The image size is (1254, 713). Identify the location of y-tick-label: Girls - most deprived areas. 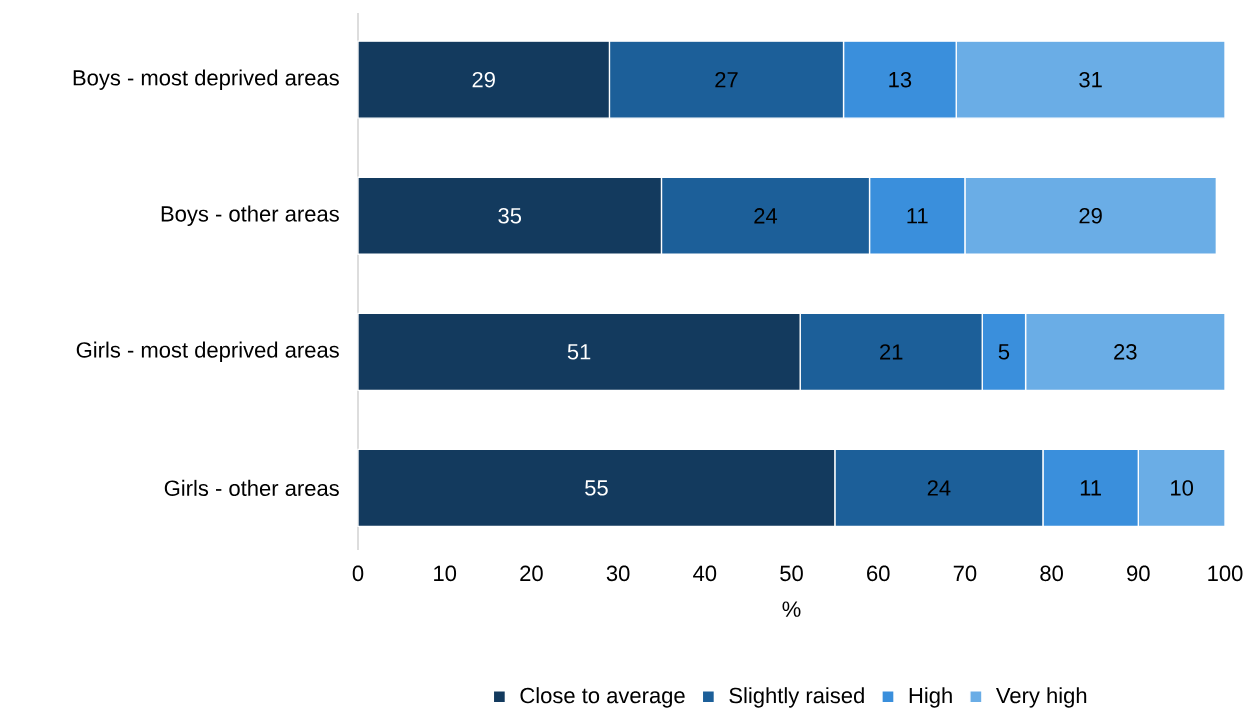
(207, 352).